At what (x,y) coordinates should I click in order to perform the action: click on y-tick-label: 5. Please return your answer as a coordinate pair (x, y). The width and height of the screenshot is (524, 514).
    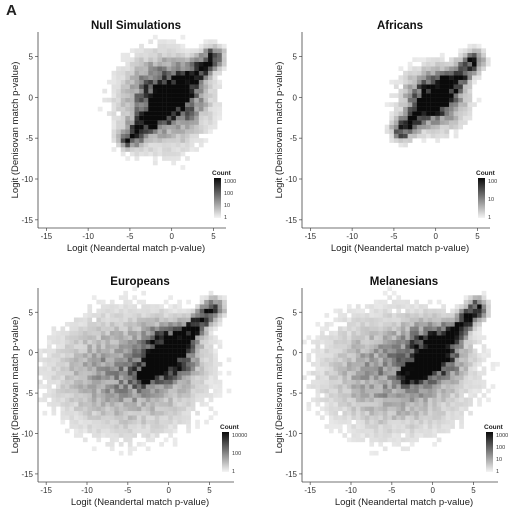
    Looking at the image, I should click on (31, 57).